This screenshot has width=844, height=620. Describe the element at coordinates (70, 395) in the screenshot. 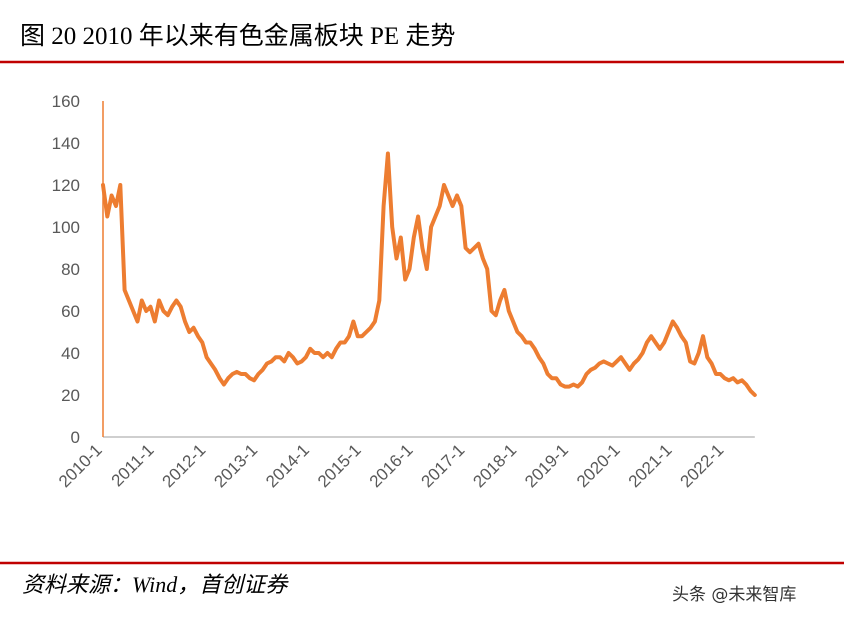

I see `y-tick-label: 20` at that location.